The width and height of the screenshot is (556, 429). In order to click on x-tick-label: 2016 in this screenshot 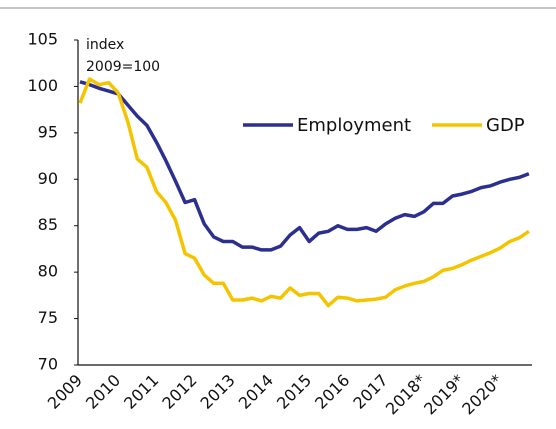, I will do `click(332, 392)`.